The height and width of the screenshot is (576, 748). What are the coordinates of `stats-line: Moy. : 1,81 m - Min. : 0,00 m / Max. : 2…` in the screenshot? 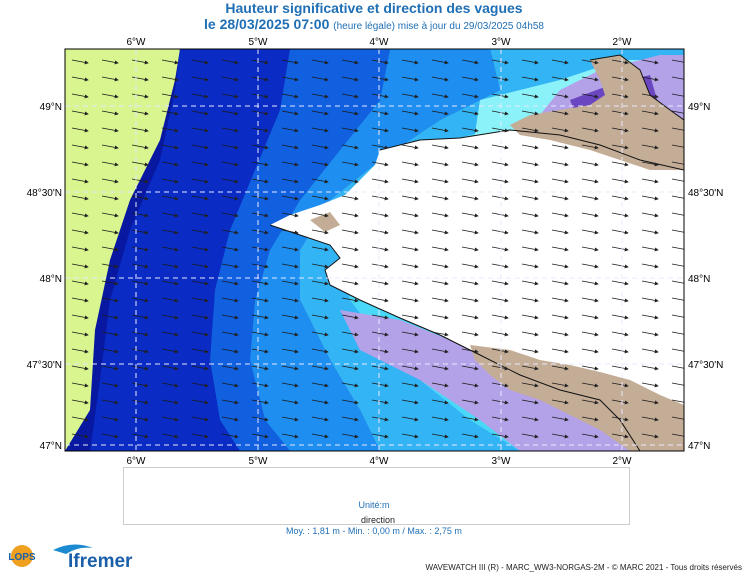 It's located at (374, 531).